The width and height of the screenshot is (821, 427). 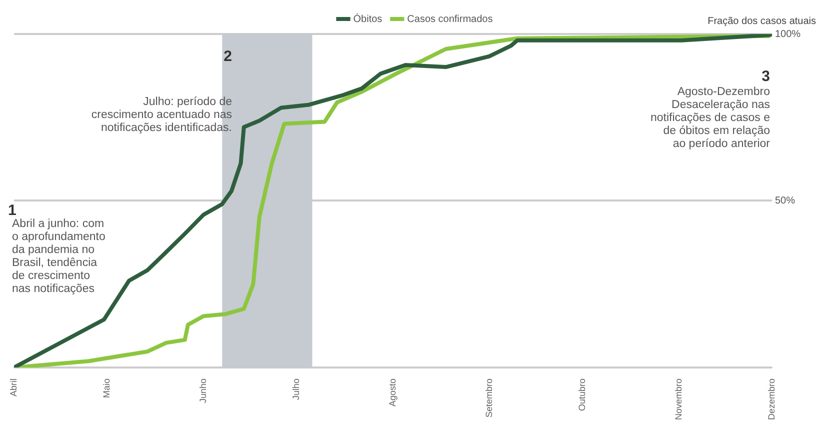 What do you see at coordinates (678, 399) in the screenshot?
I see `x-tick-label: Novembro` at bounding box center [678, 399].